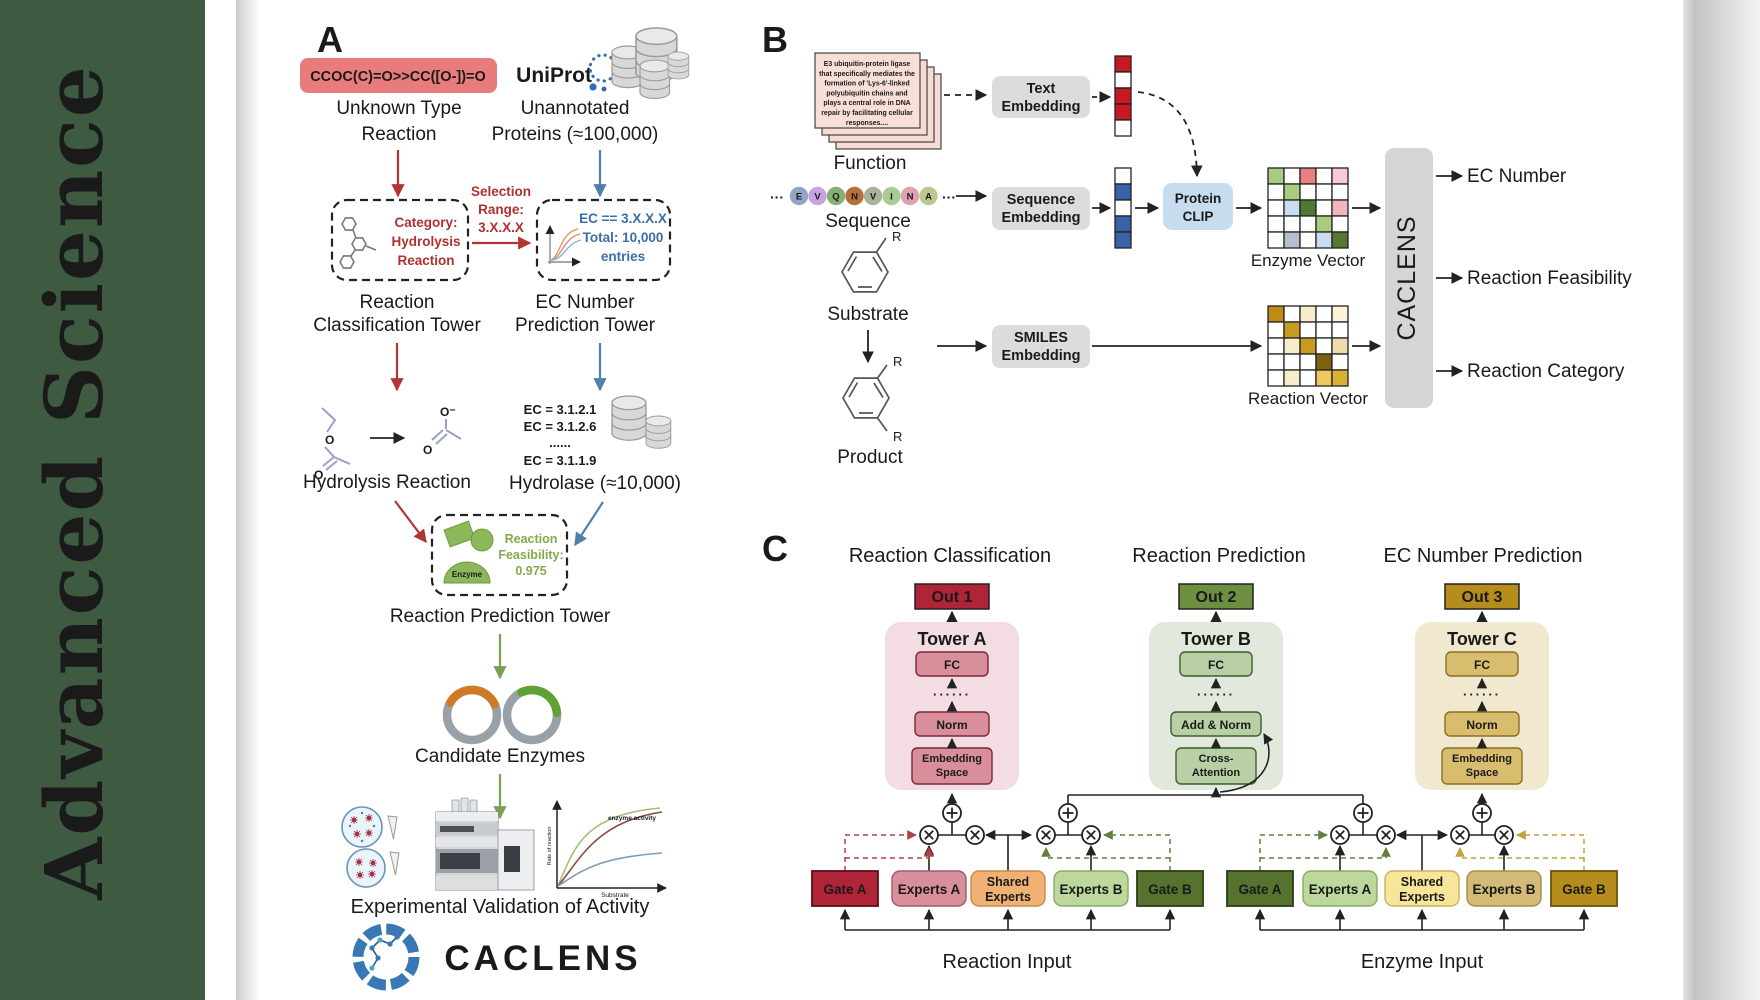  What do you see at coordinates (398, 75) in the screenshot?
I see `smiles-box` at bounding box center [398, 75].